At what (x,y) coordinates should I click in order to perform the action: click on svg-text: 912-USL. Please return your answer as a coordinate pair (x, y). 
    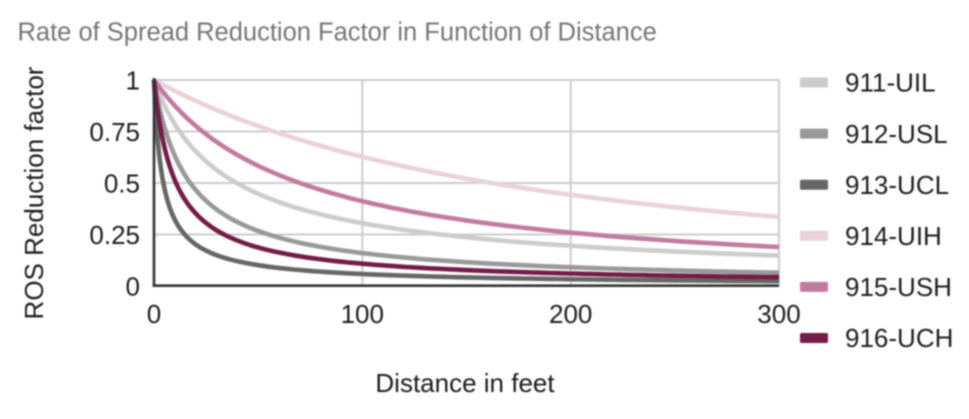
    Looking at the image, I should click on (896, 134).